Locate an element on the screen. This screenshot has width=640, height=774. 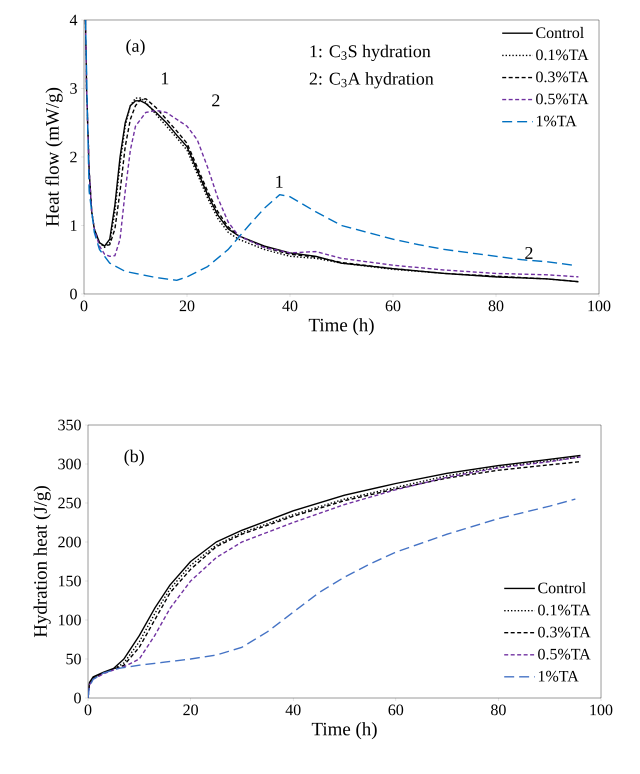
annotation: (b) is located at coordinates (134, 458).